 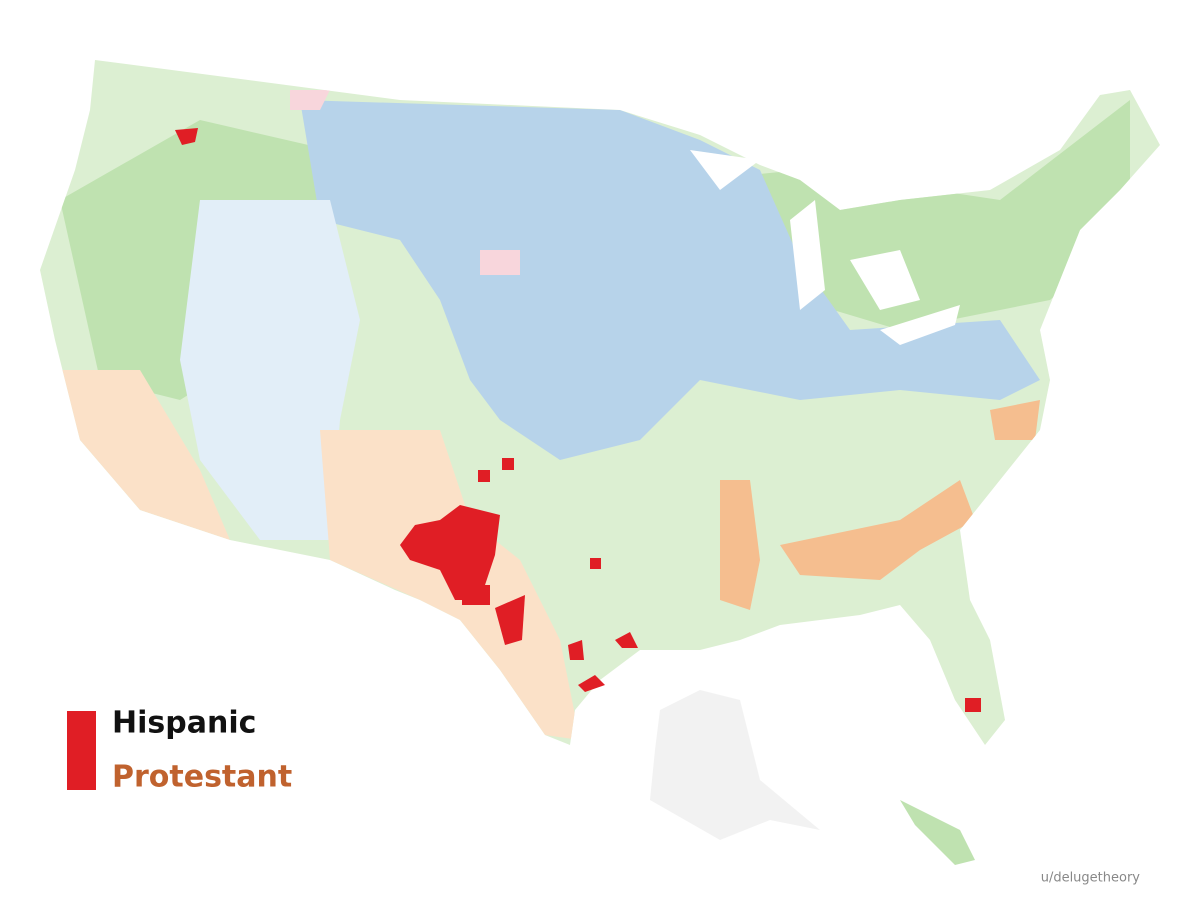 I want to click on alaska, so click(x=735, y=765).